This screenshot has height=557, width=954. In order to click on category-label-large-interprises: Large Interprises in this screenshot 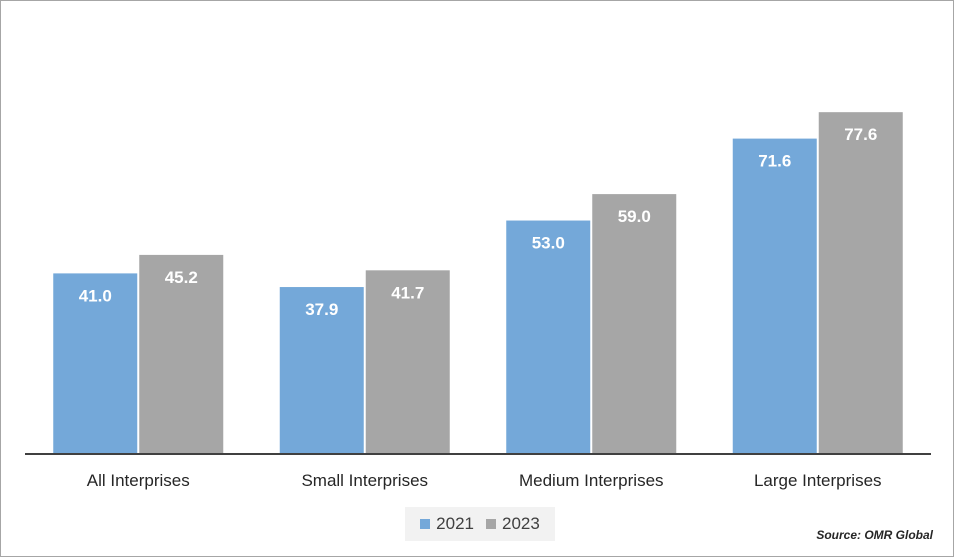, I will do `click(818, 480)`.